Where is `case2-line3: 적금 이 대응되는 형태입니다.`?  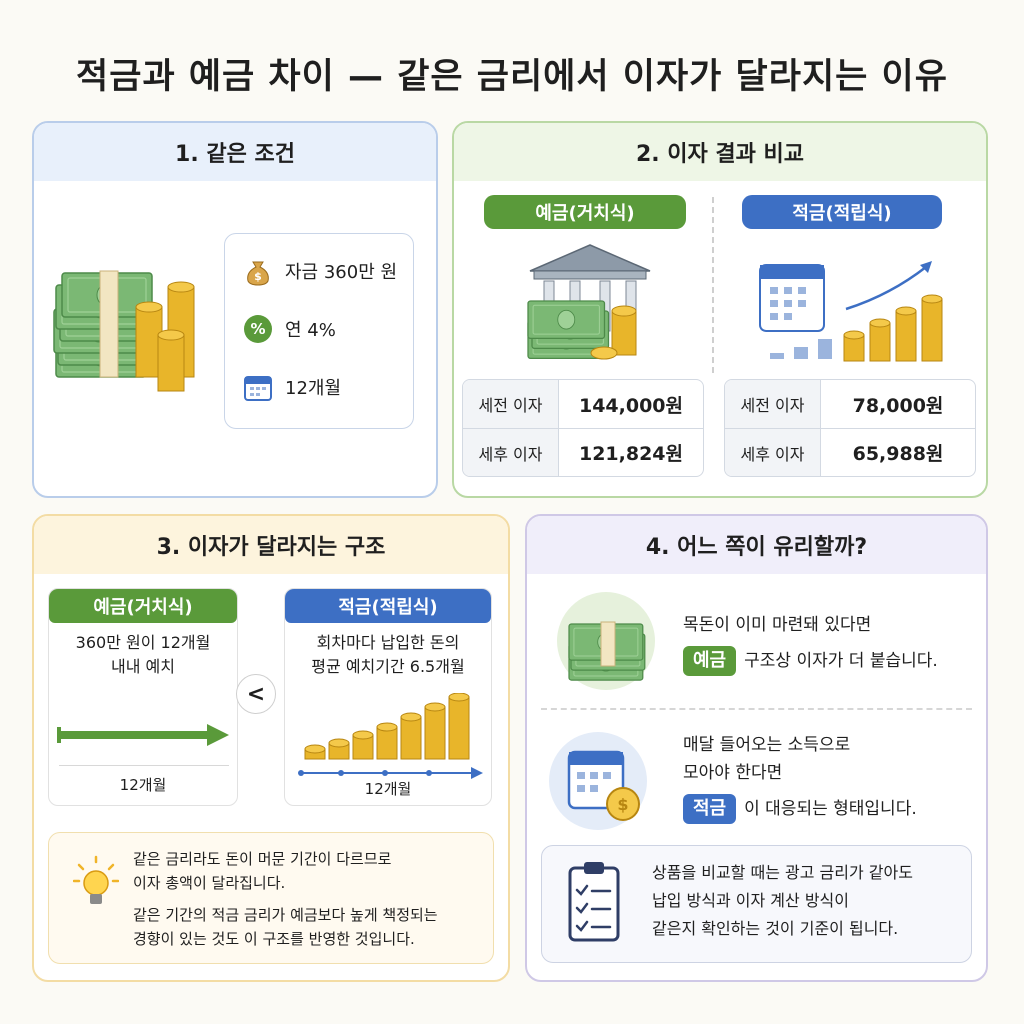
case2-line3: 적금 이 대응되는 형태입니다. is located at coordinates (800, 809).